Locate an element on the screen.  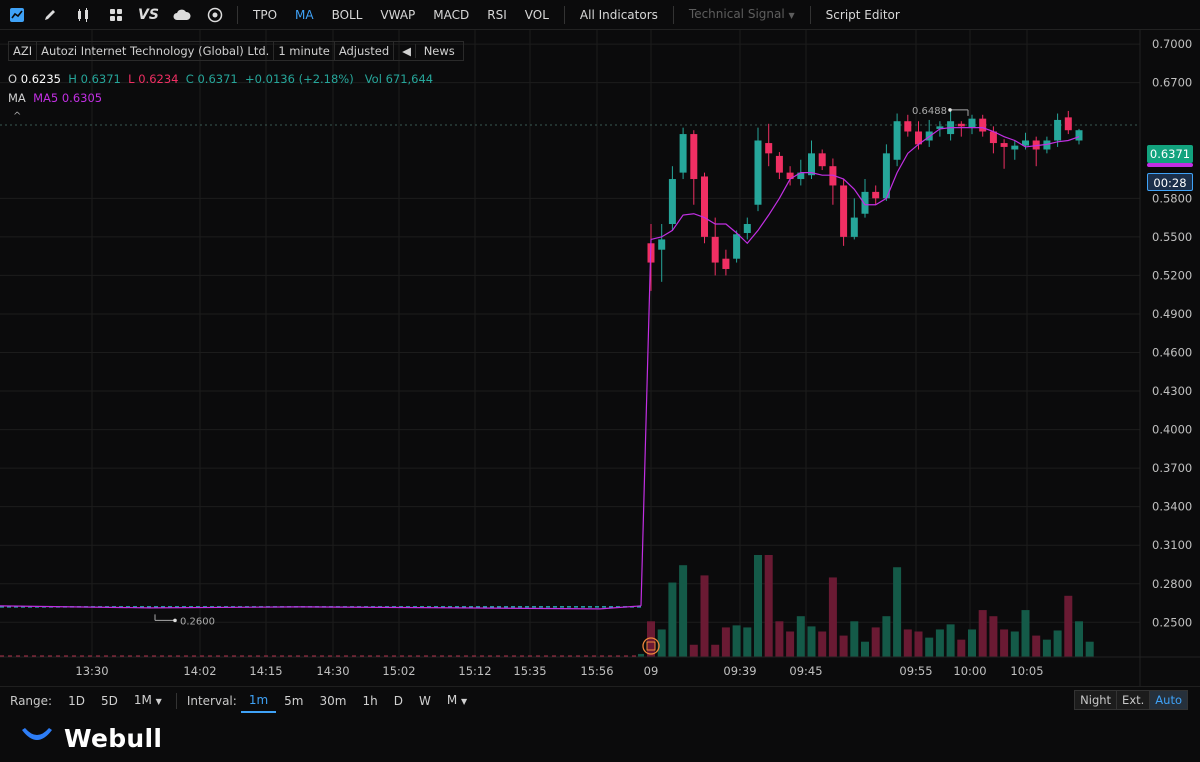
pen-icon is located at coordinates (49, 15).